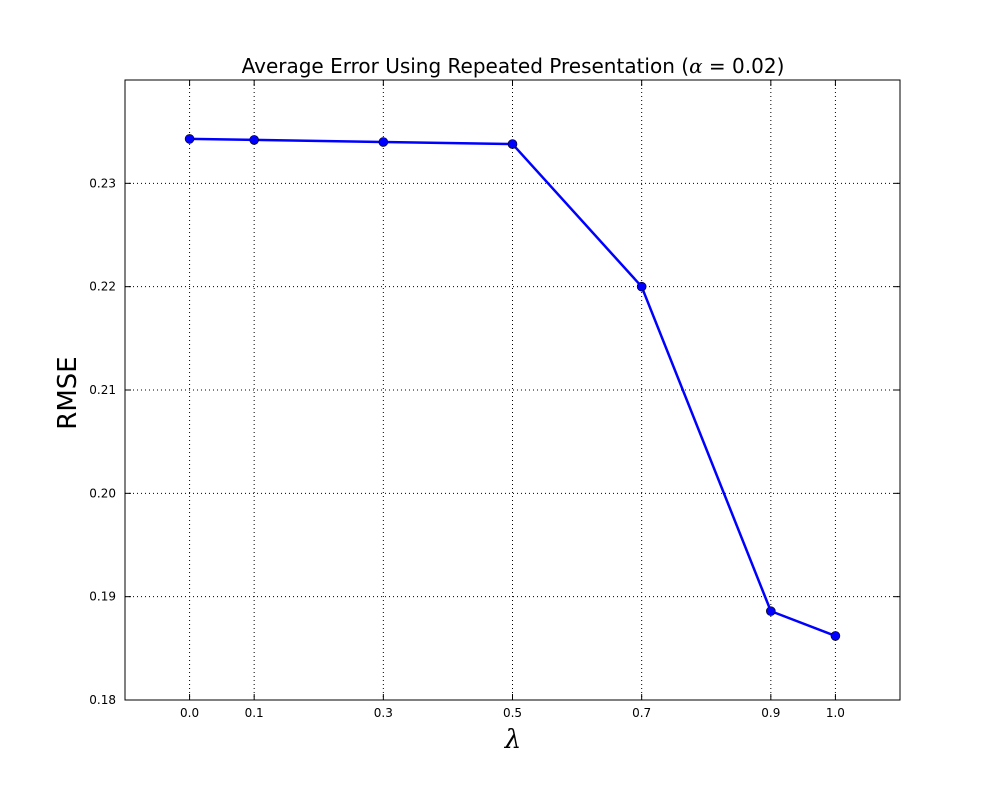 Image resolution: width=1000 pixels, height=800 pixels. Describe the element at coordinates (744, 66) in the screenshot. I see `chart-title-suffix: = 0.02)` at that location.